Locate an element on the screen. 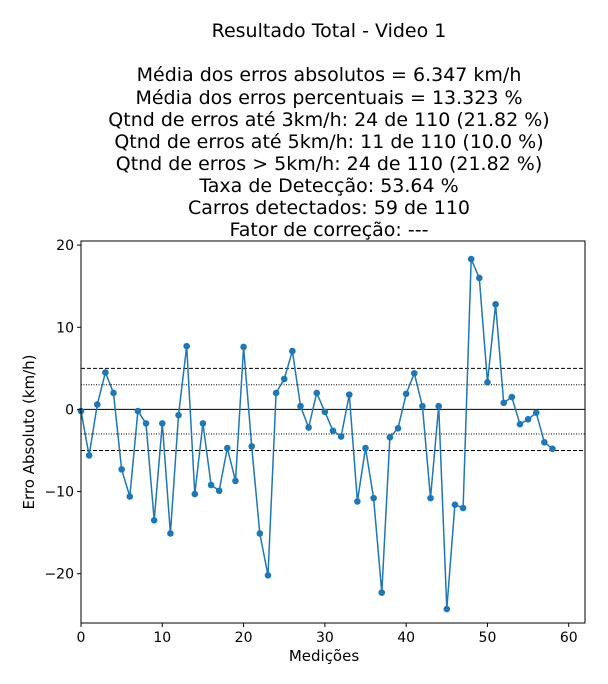 Image resolution: width=608 pixels, height=684 pixels. y-tick-label: 20 is located at coordinates (65, 246).